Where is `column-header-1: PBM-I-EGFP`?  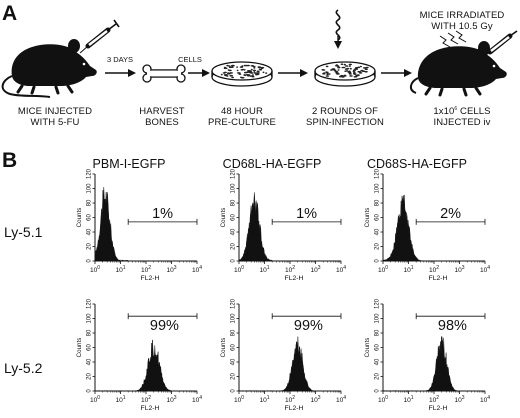 column-header-1: PBM-I-EGFP is located at coordinates (129, 164).